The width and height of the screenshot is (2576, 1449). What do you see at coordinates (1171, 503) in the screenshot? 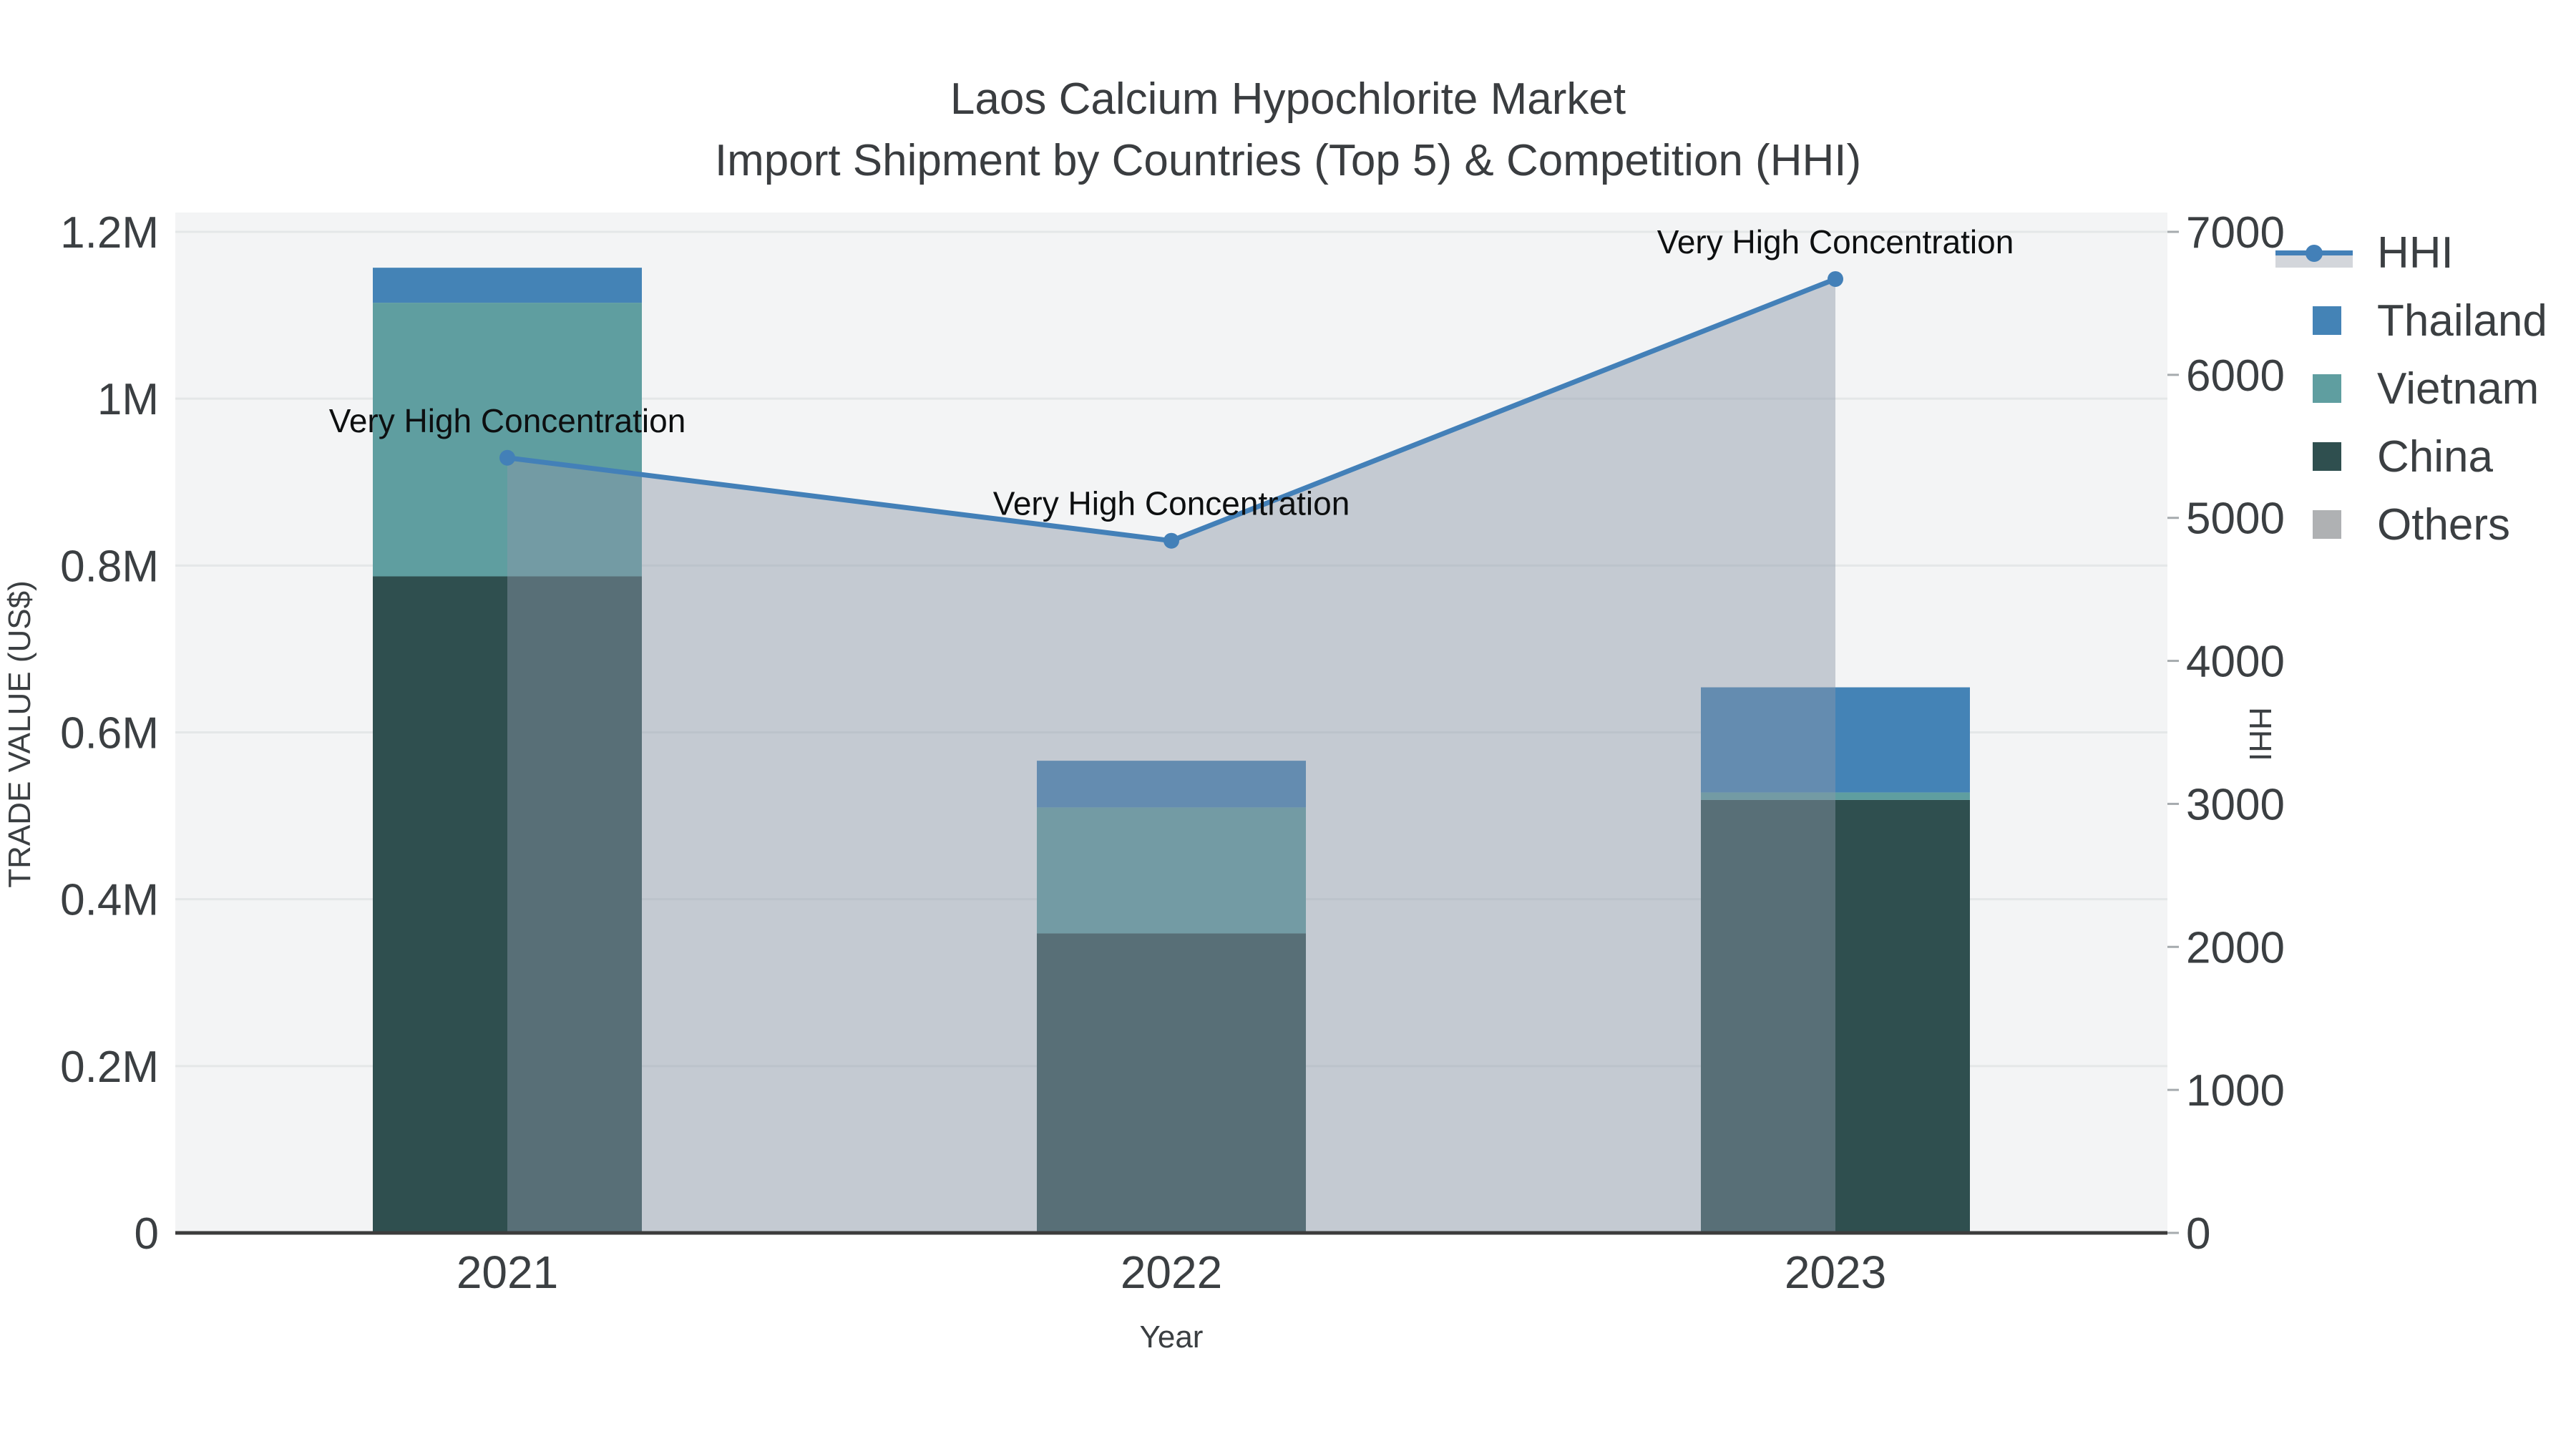
I see `annotation-label-2022: Very High Concentration` at bounding box center [1171, 503].